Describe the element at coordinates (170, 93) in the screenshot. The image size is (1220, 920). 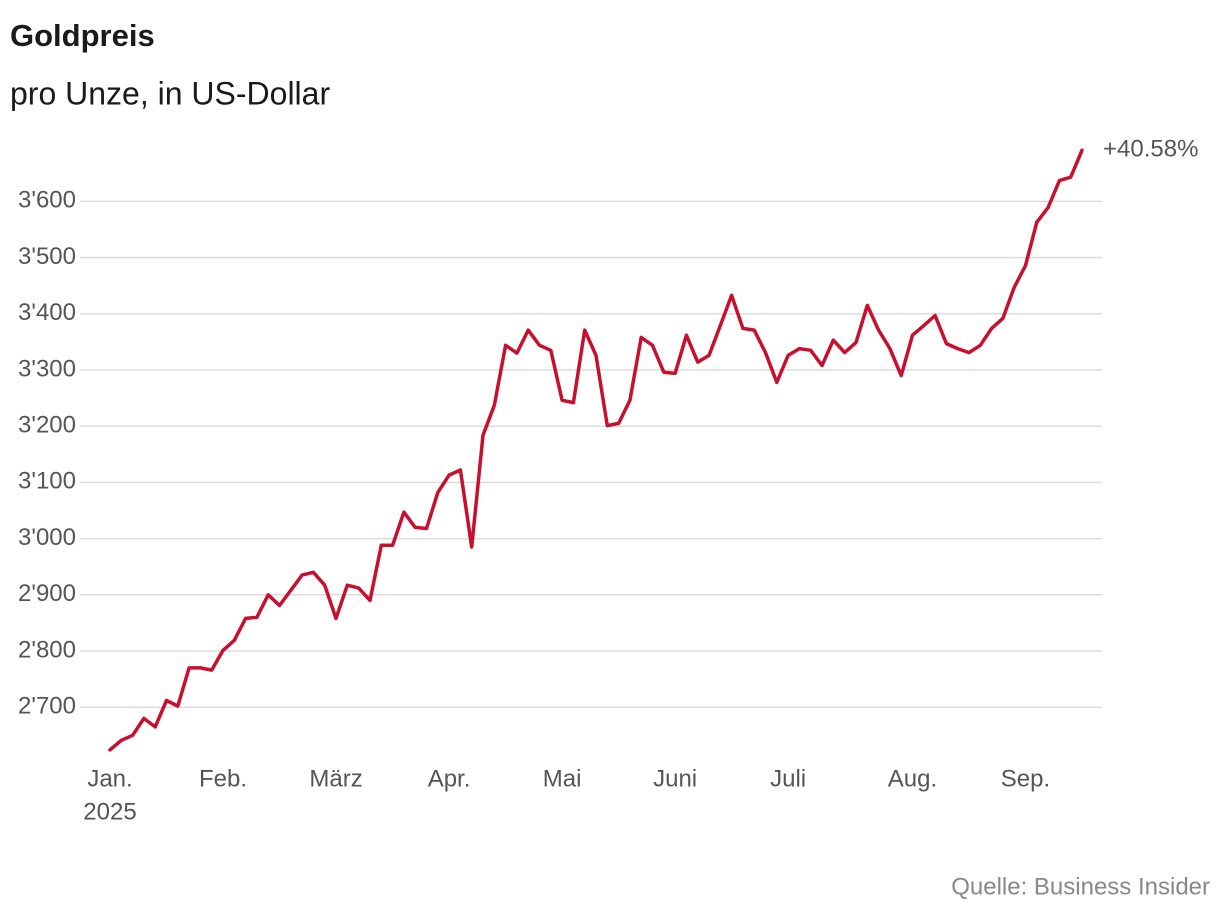
I see `chart-subtitle: pro Unze, in US-Dollar` at that location.